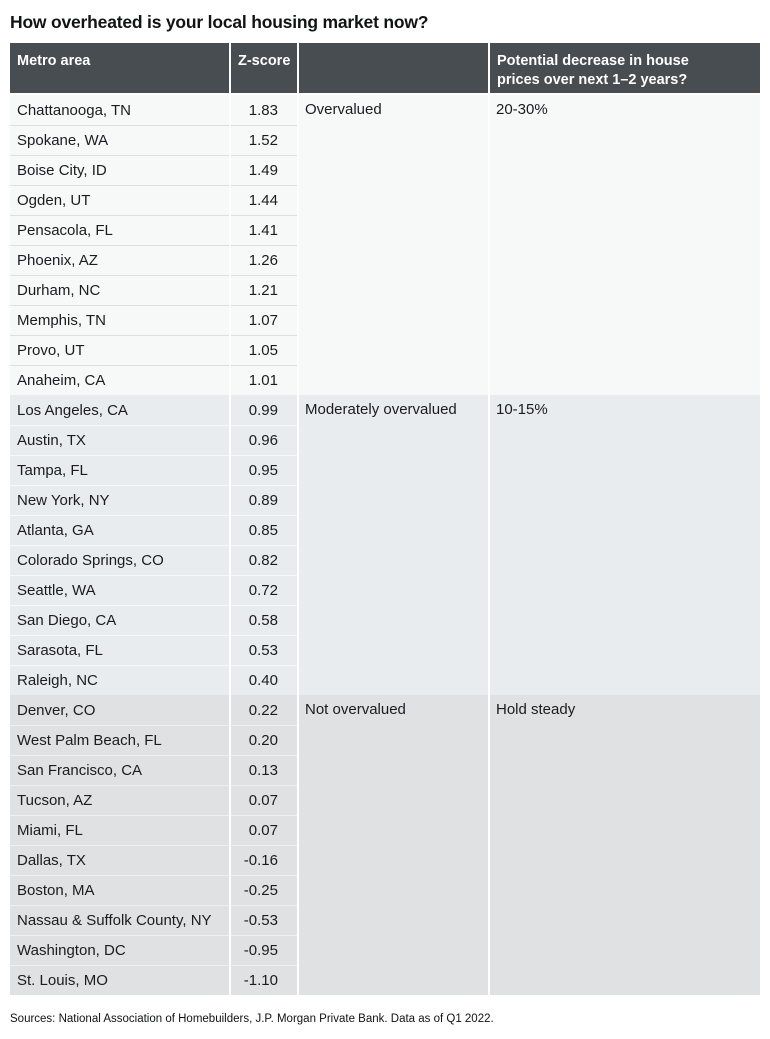  Describe the element at coordinates (264, 980) in the screenshot. I see `z-score-cell: -1.10` at that location.